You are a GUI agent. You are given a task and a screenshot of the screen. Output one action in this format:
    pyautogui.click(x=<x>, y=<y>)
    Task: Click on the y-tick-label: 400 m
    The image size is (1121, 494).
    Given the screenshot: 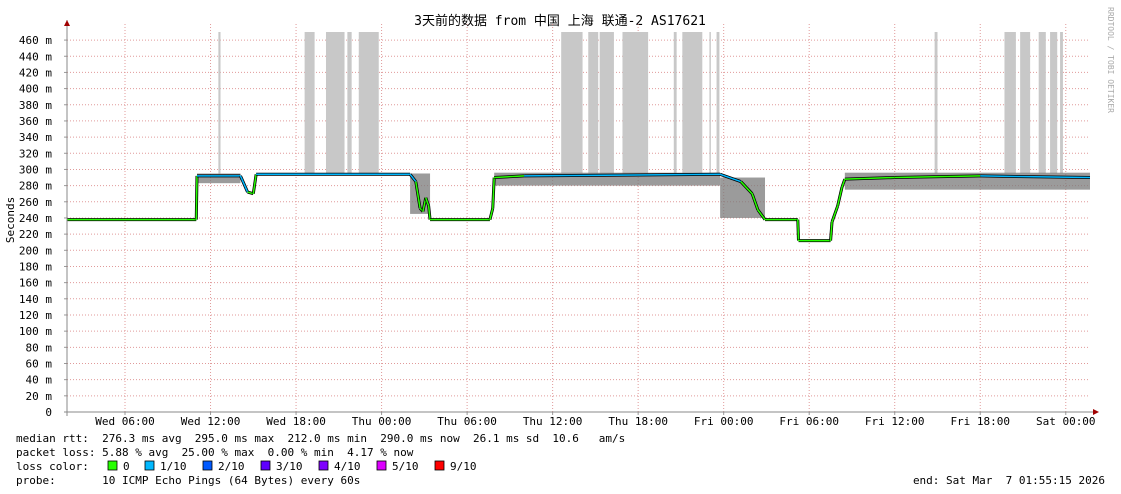 What is the action you would take?
    pyautogui.click(x=35, y=89)
    